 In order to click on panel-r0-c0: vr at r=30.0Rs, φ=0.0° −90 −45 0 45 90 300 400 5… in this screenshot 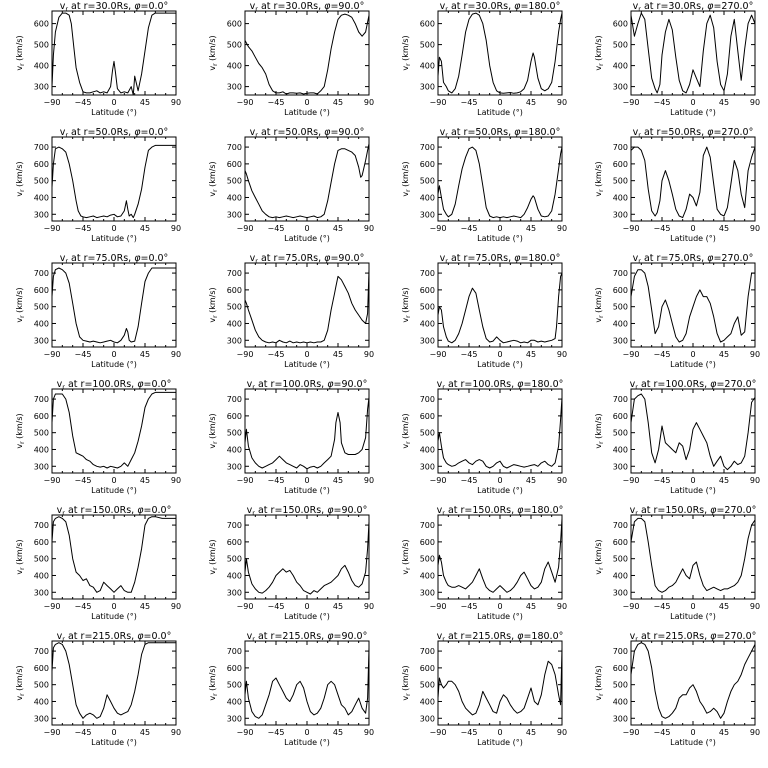, I will do `click(98, 59)`.